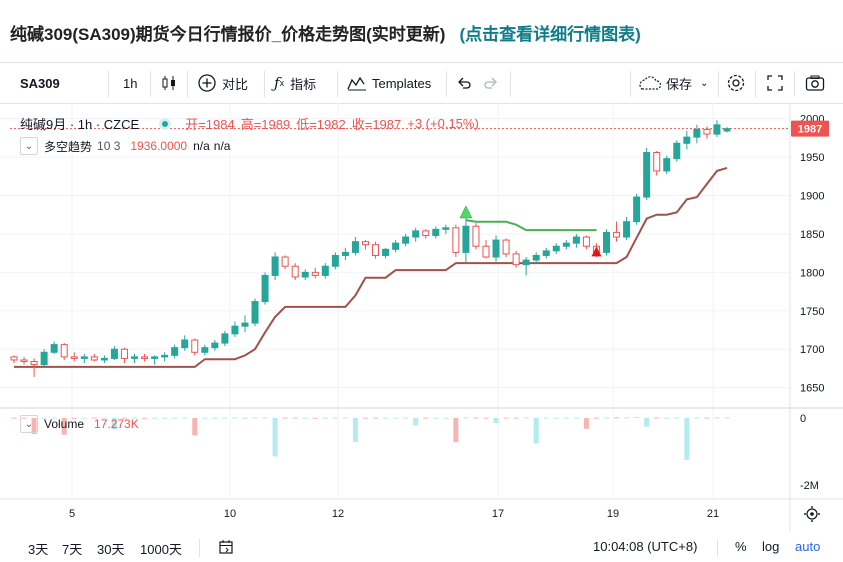  What do you see at coordinates (199, 548) in the screenshot?
I see `bottom-divider` at bounding box center [199, 548].